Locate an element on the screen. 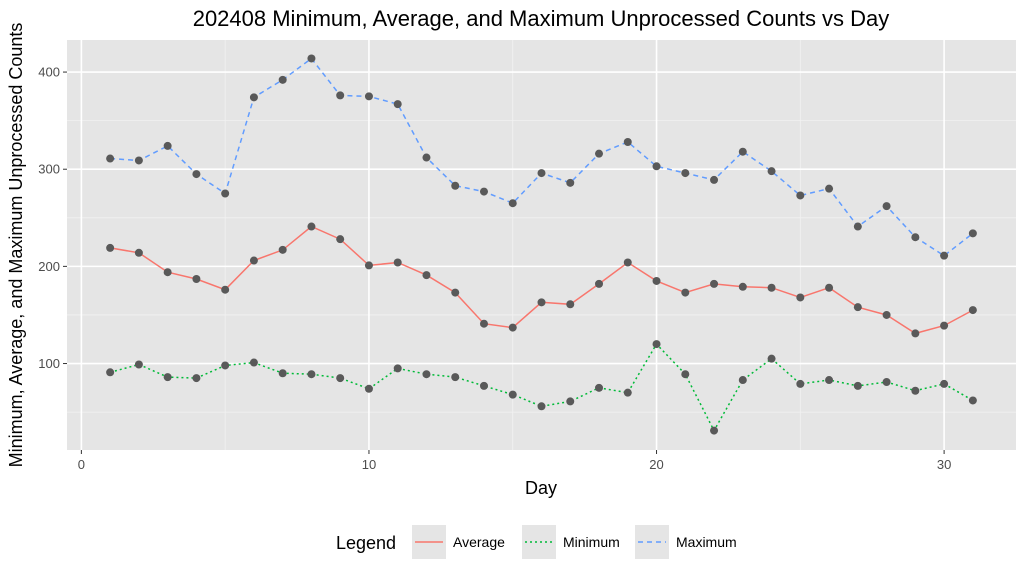 The height and width of the screenshot is (576, 1024). y-tick-label: 100 is located at coordinates (49, 363).